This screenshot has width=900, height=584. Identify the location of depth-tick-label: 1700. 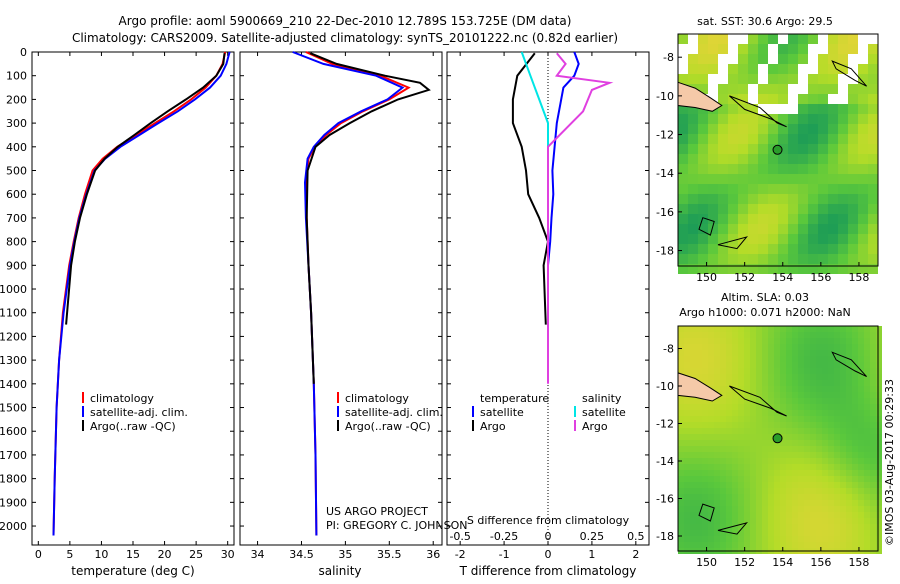
(13, 455).